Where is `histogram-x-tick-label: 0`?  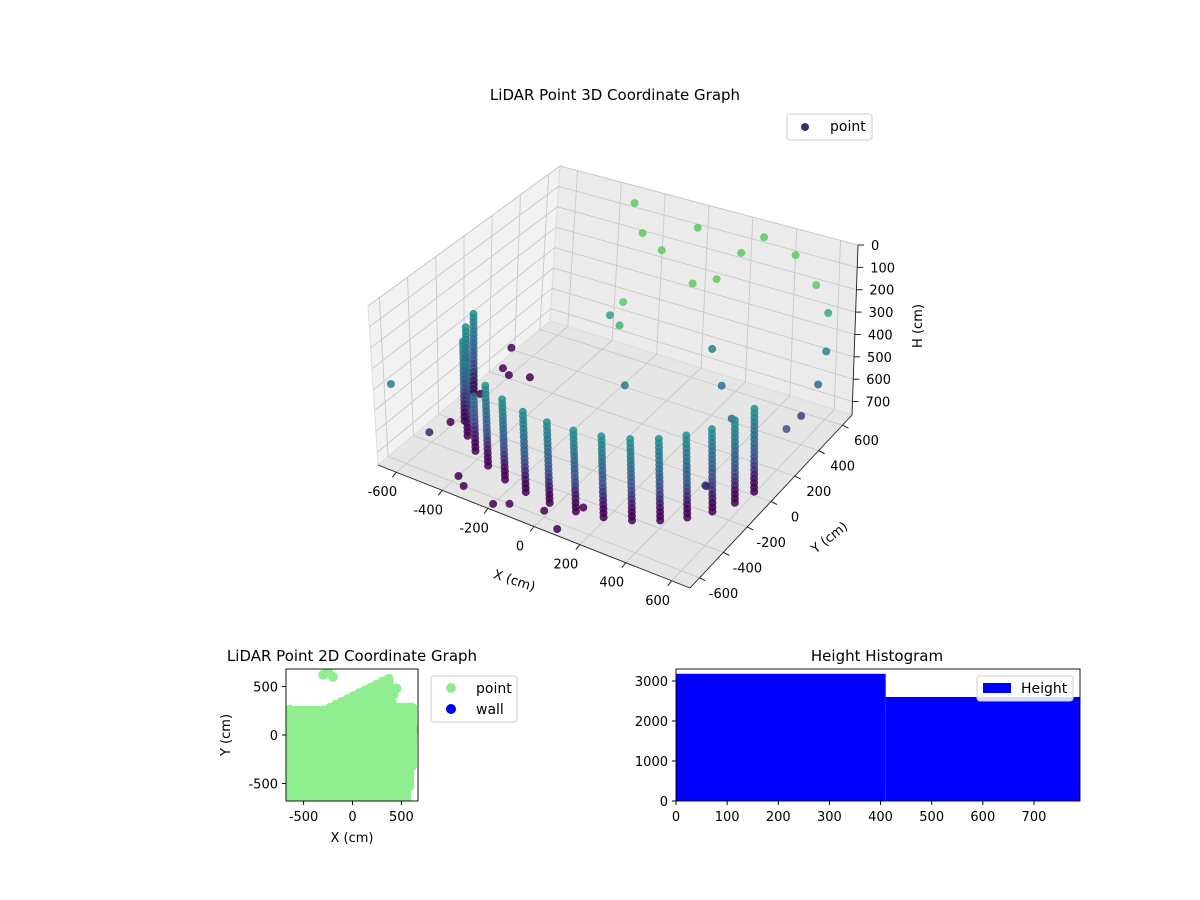
histogram-x-tick-label: 0 is located at coordinates (676, 817).